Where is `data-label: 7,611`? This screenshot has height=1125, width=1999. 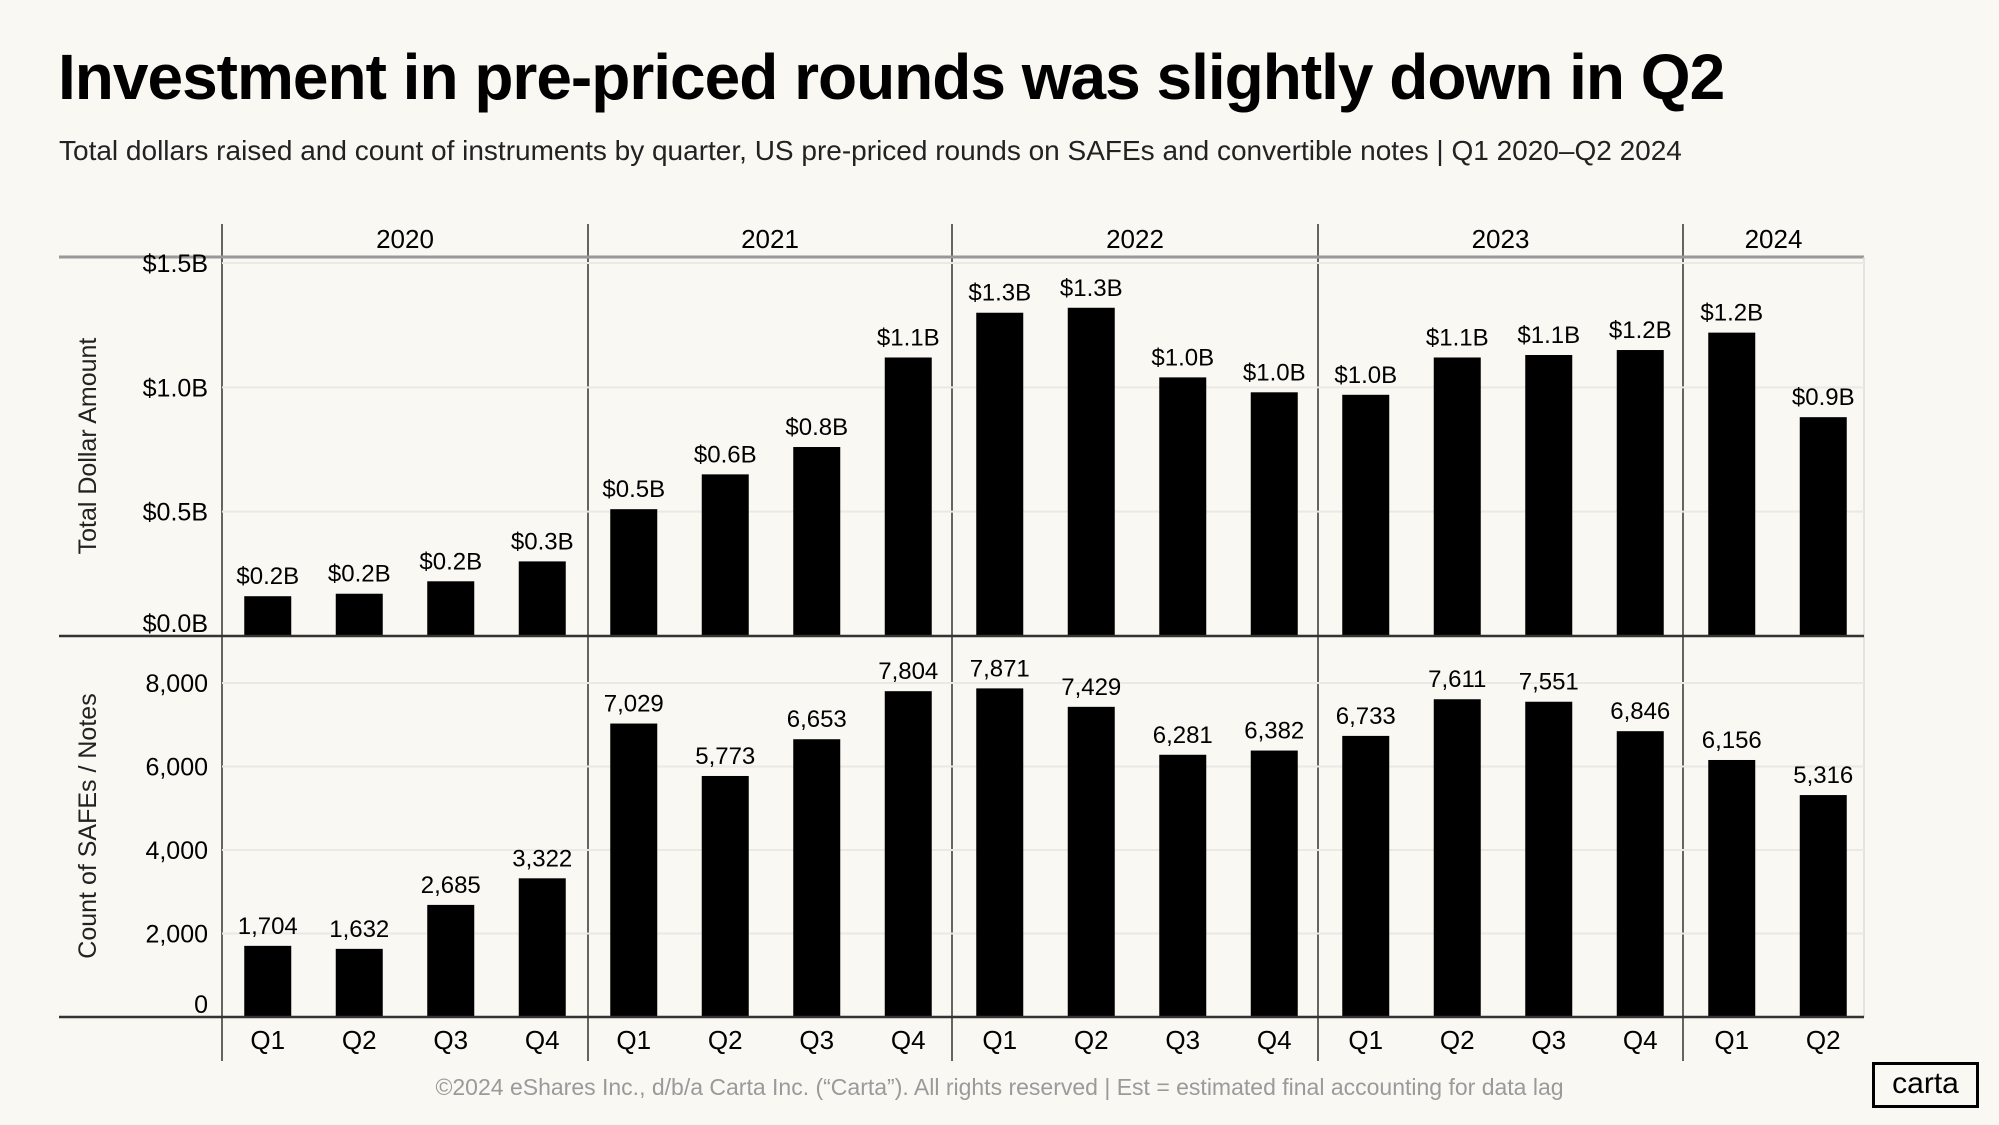 data-label: 7,611 is located at coordinates (1457, 679).